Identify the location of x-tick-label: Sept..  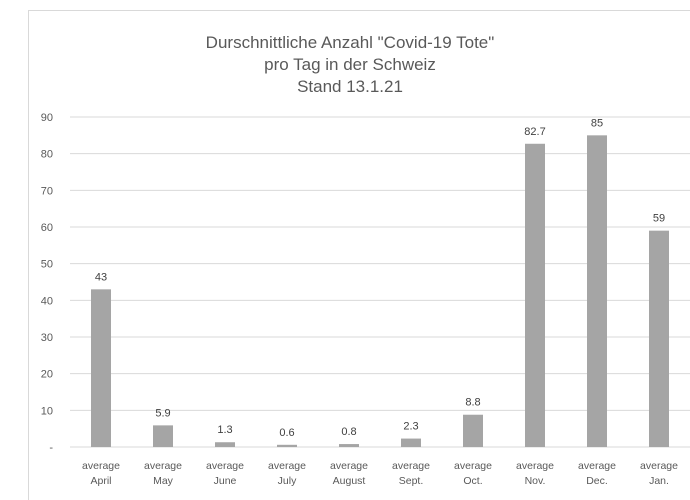
(411, 481).